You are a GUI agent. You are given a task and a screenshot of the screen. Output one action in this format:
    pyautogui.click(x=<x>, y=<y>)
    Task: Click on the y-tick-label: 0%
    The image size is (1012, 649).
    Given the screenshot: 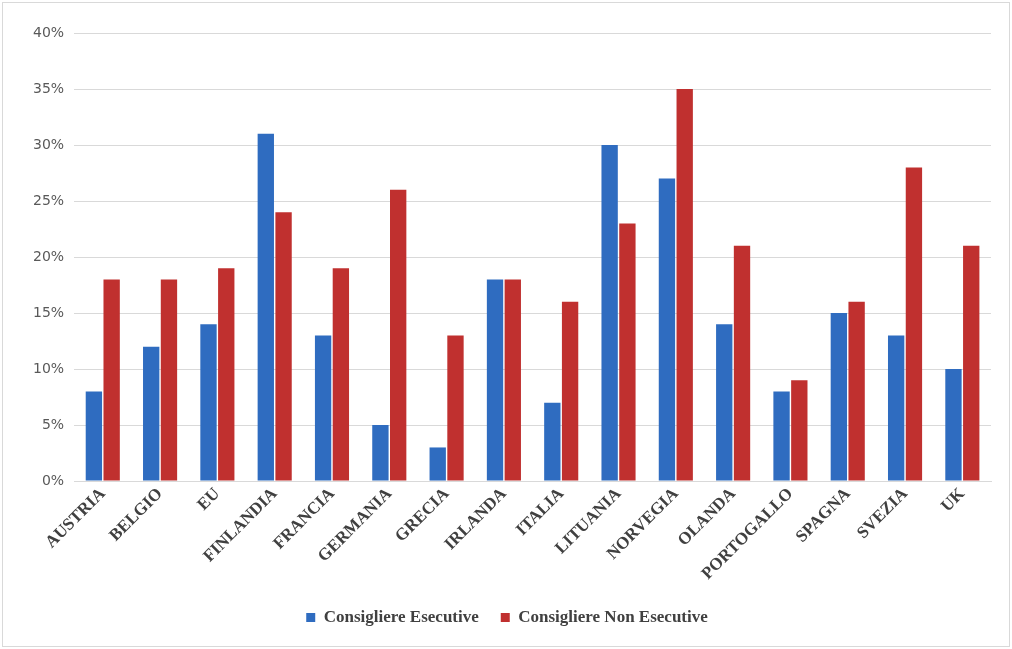 What is the action you would take?
    pyautogui.click(x=53, y=479)
    